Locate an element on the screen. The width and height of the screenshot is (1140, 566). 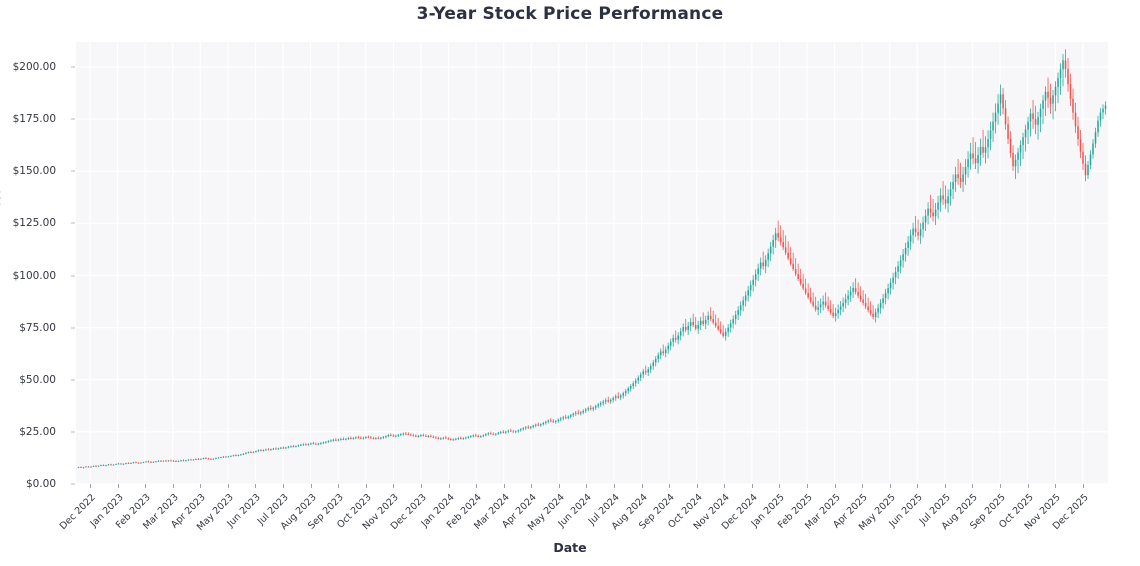
x-axis-label: Date is located at coordinates (570, 547).